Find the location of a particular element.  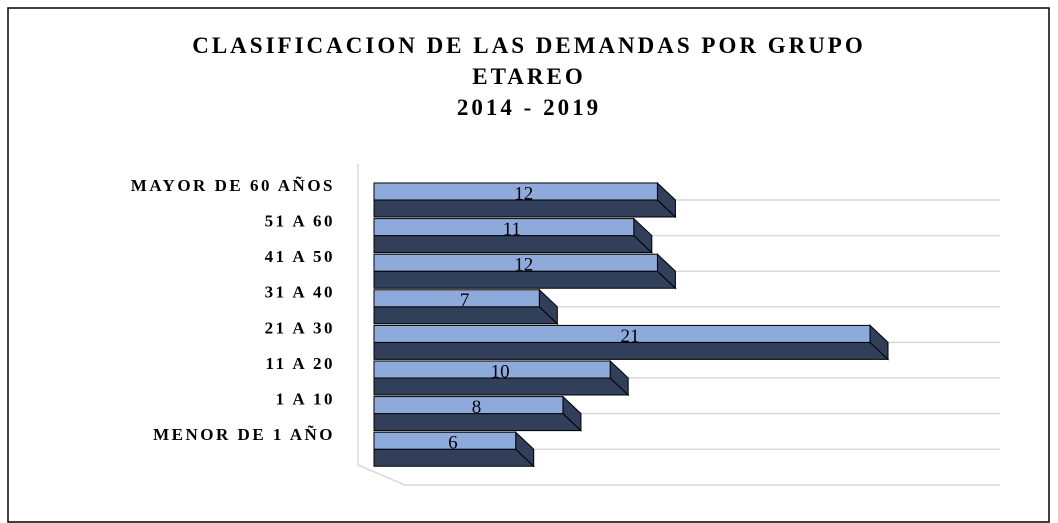

category-label: 21 A 30 is located at coordinates (300, 327).